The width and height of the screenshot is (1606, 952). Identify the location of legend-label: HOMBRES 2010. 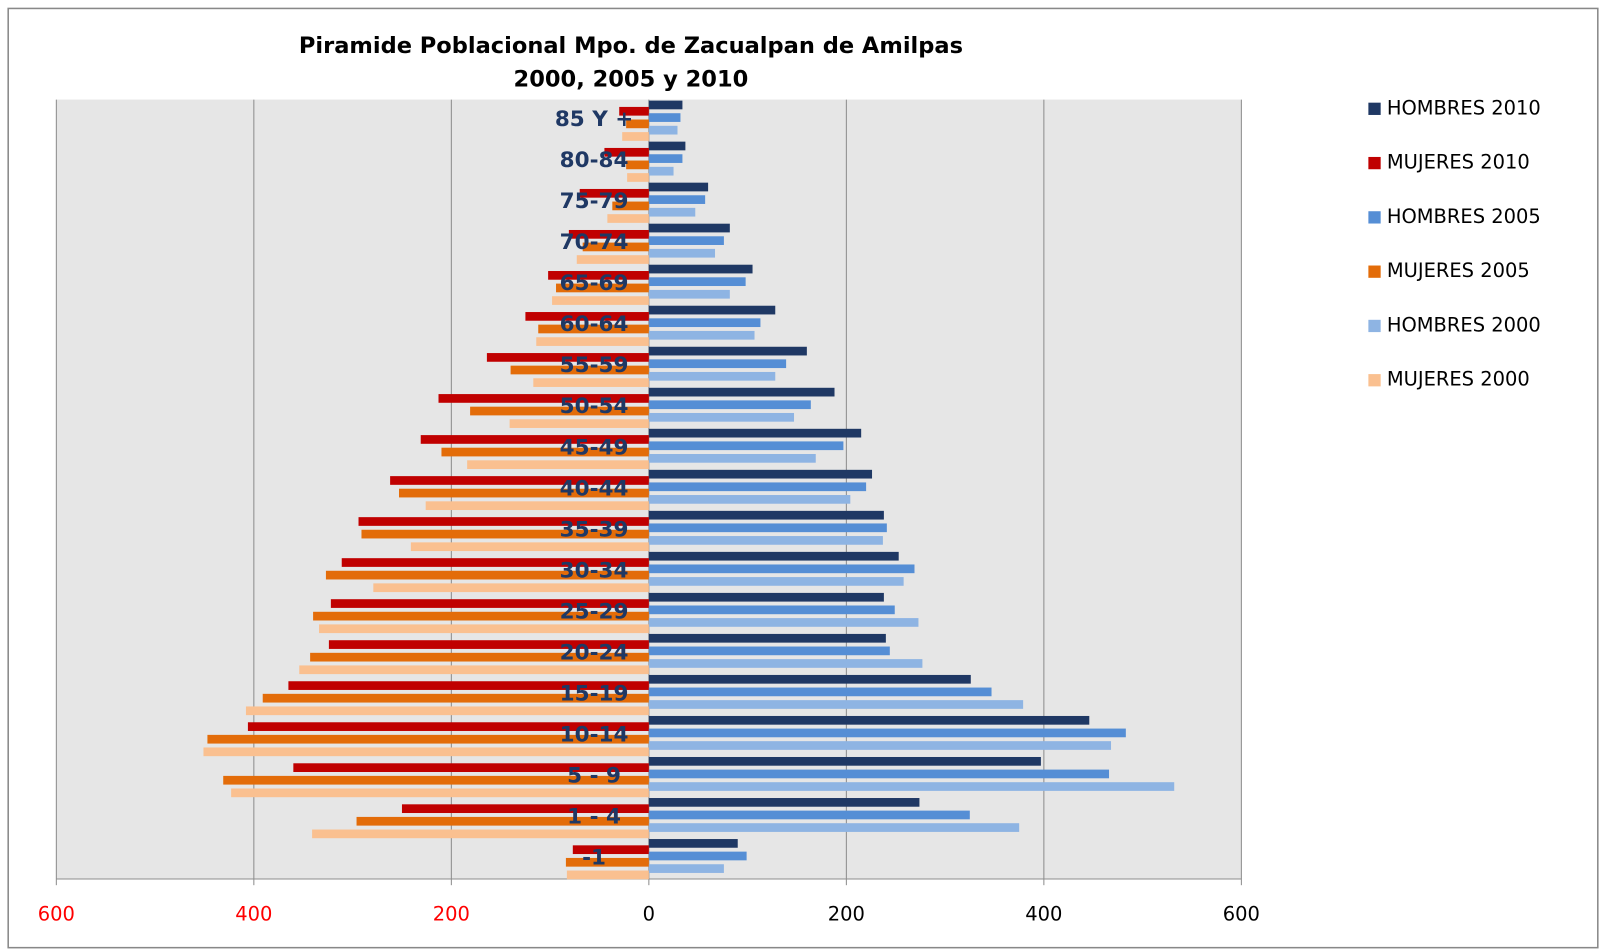
(1464, 107).